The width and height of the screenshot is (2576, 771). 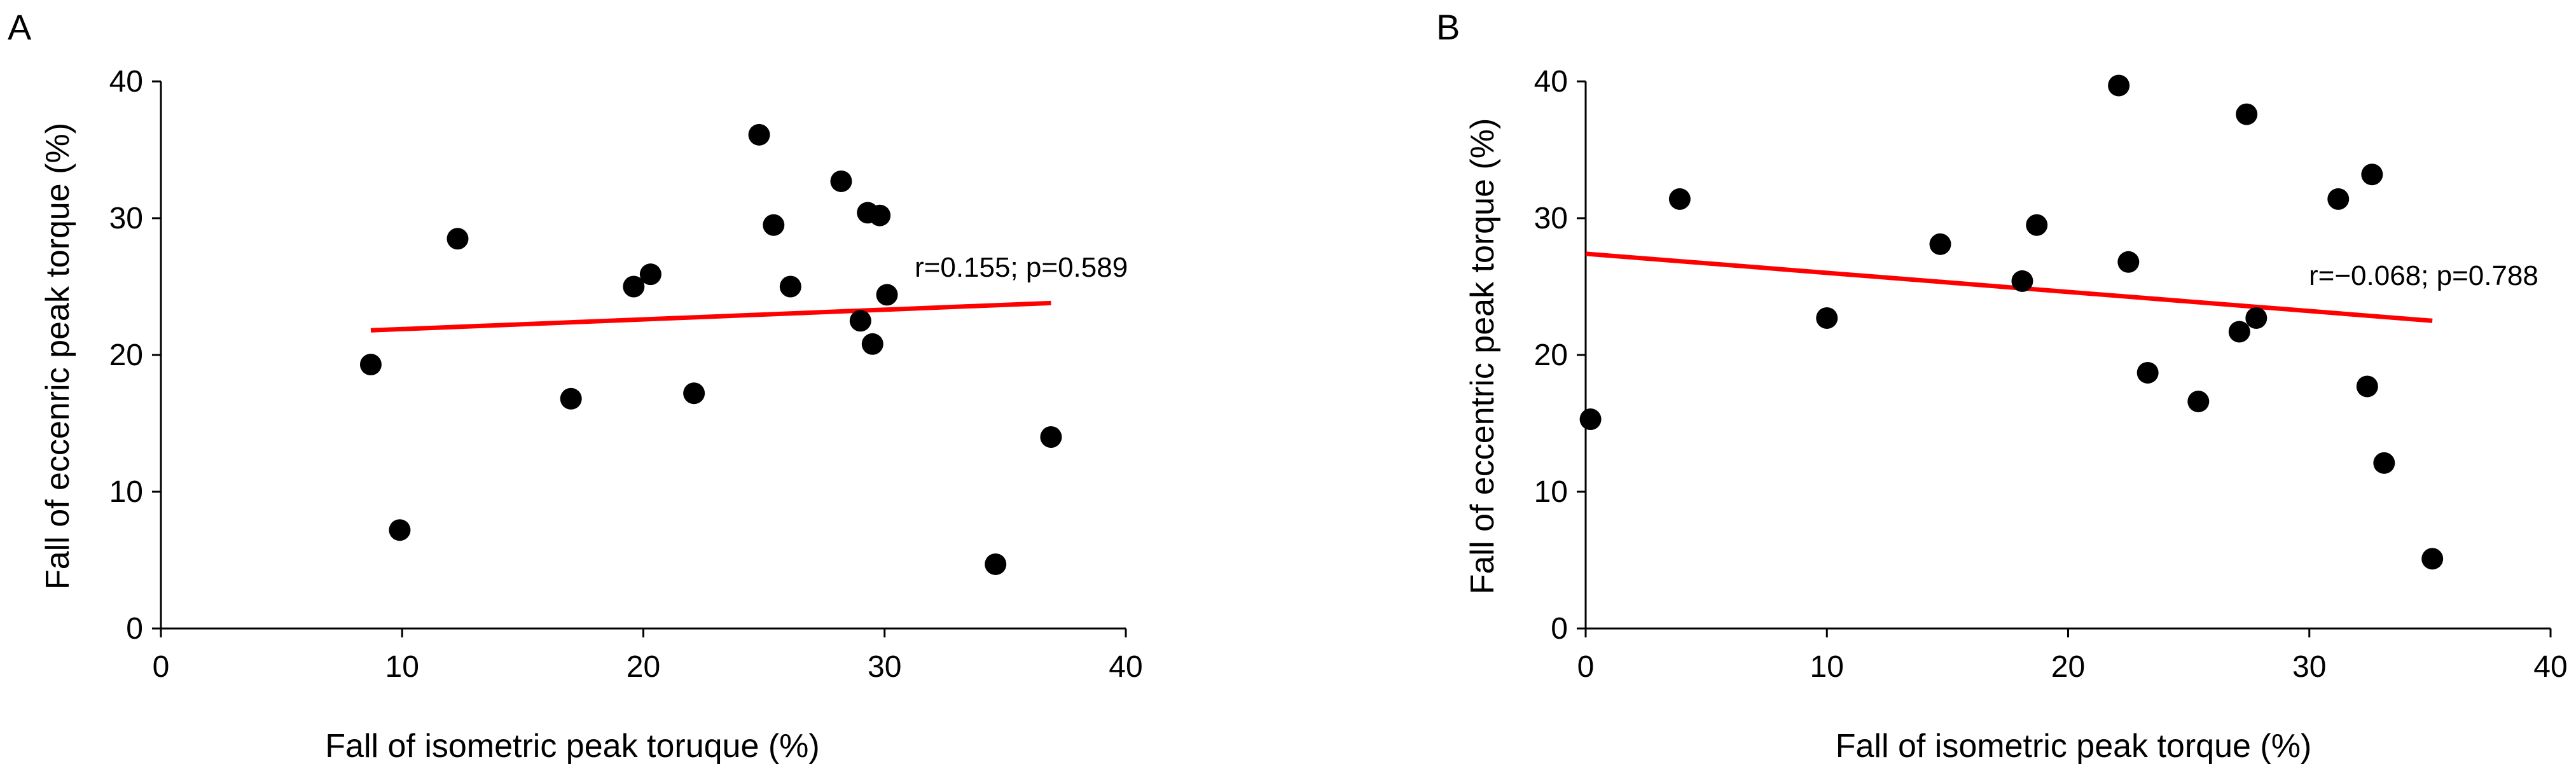 What do you see at coordinates (572, 746) in the screenshot?
I see `x-axis-title-a: Fall of isometric peak toruque (%)` at bounding box center [572, 746].